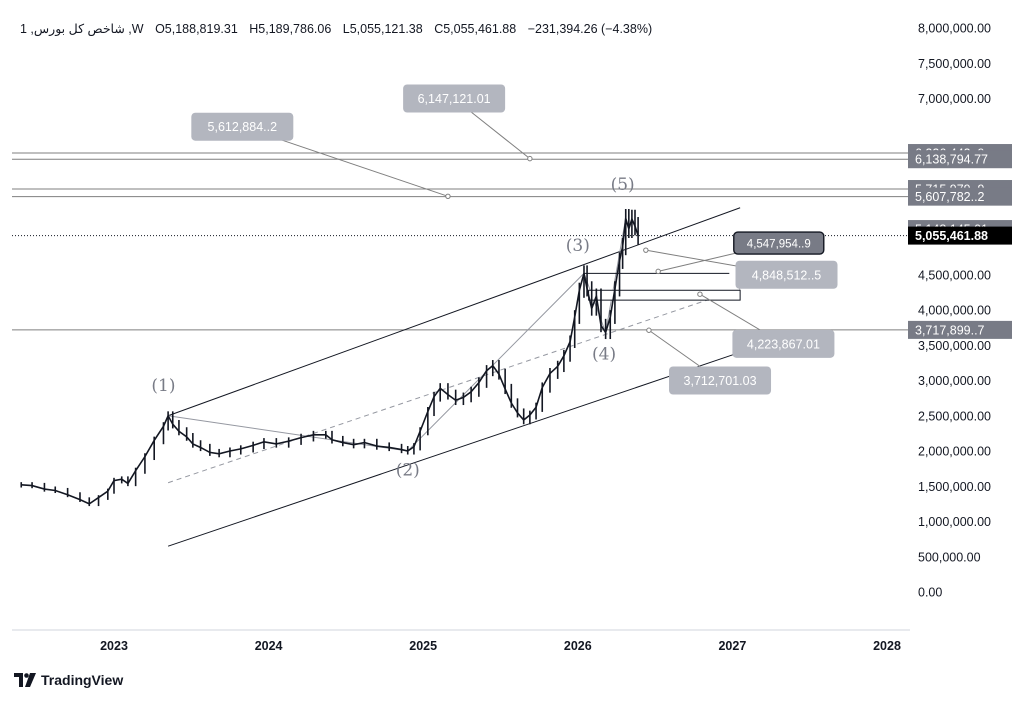 Image resolution: width=1024 pixels, height=702 pixels. What do you see at coordinates (949, 557) in the screenshot?
I see `y-axis-tick-label: 500,000.00` at bounding box center [949, 557].